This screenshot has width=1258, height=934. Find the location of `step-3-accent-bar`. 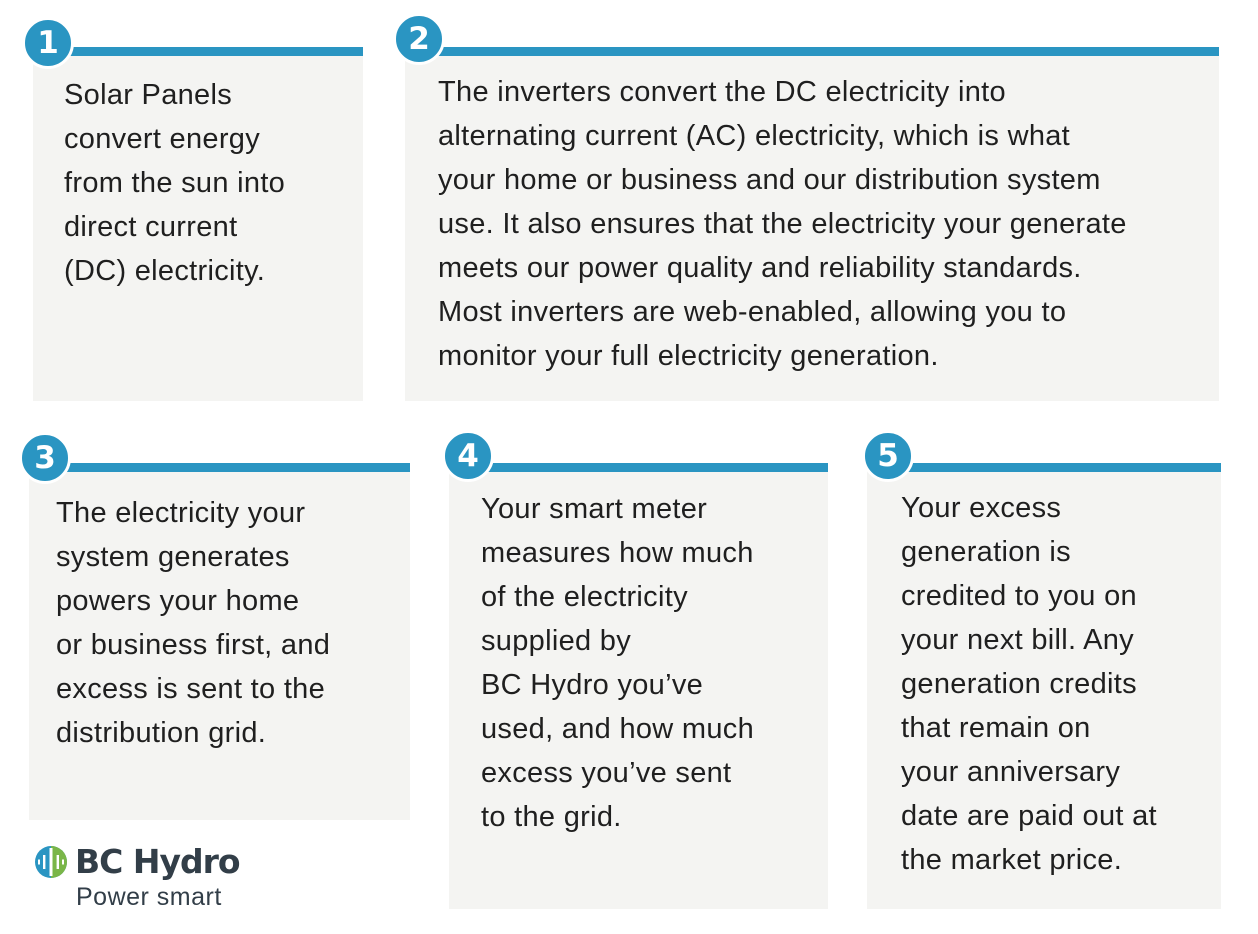

step-3-accent-bar is located at coordinates (228, 467).